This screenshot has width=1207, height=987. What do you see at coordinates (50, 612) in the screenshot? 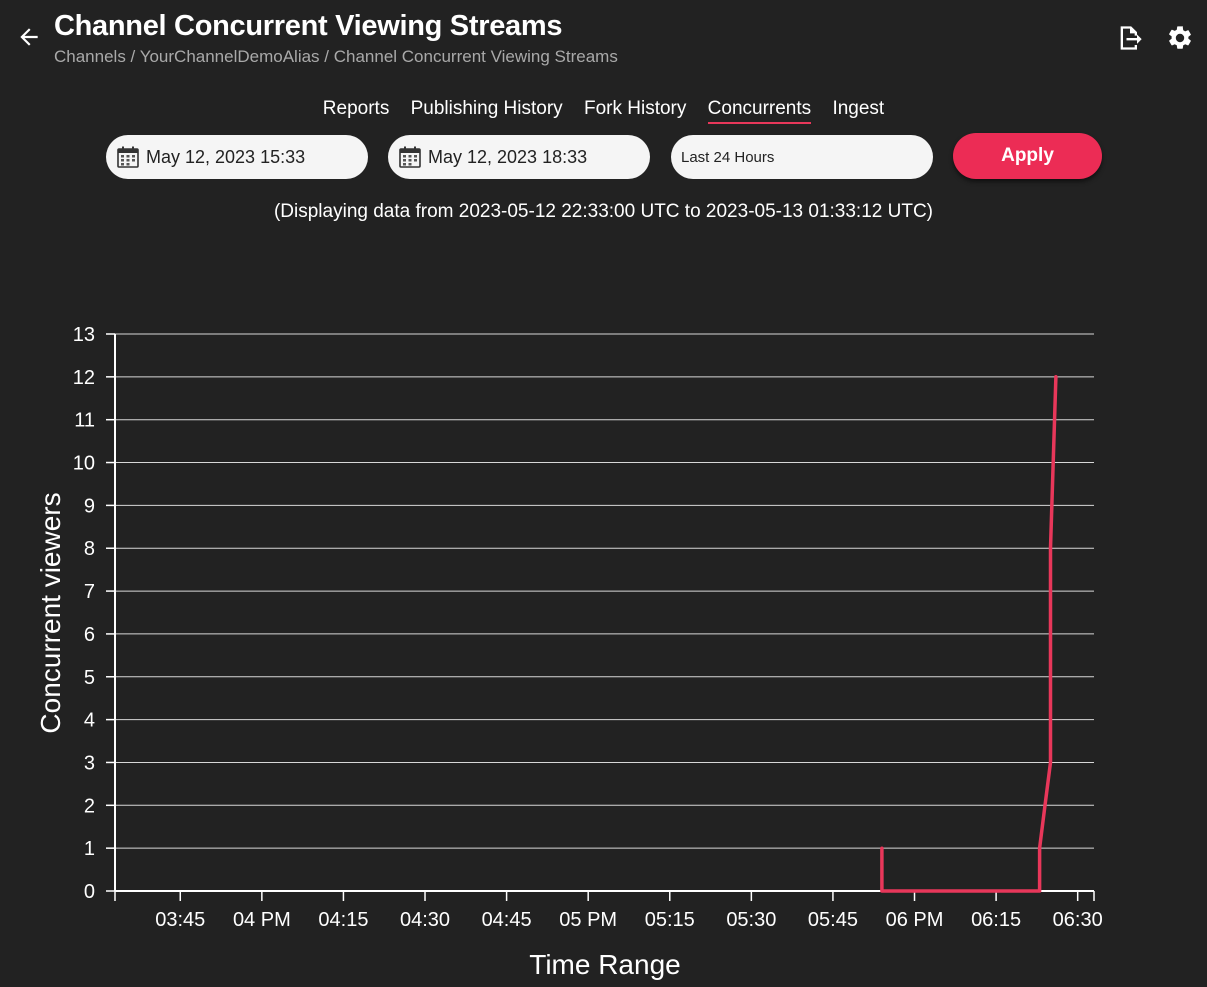
I see `y-axis-label: Concurrent viewers` at bounding box center [50, 612].